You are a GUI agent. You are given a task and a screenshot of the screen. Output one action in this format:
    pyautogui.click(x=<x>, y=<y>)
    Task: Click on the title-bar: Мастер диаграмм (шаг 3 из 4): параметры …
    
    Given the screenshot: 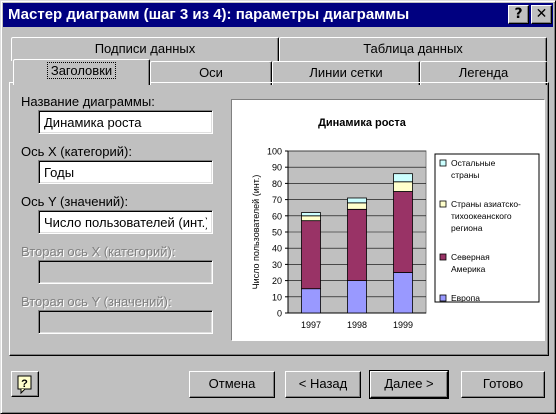 What is the action you would take?
    pyautogui.click(x=278, y=15)
    